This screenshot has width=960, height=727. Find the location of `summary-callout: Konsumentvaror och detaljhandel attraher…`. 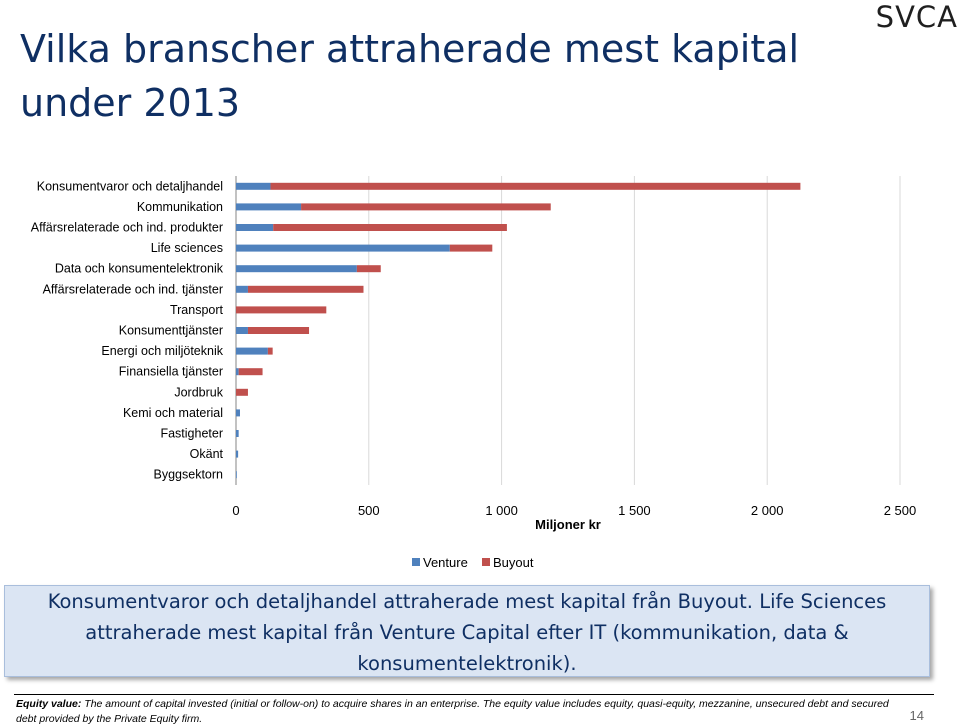

summary-callout: Konsumentvaror och detaljhandel attraher… is located at coordinates (467, 631).